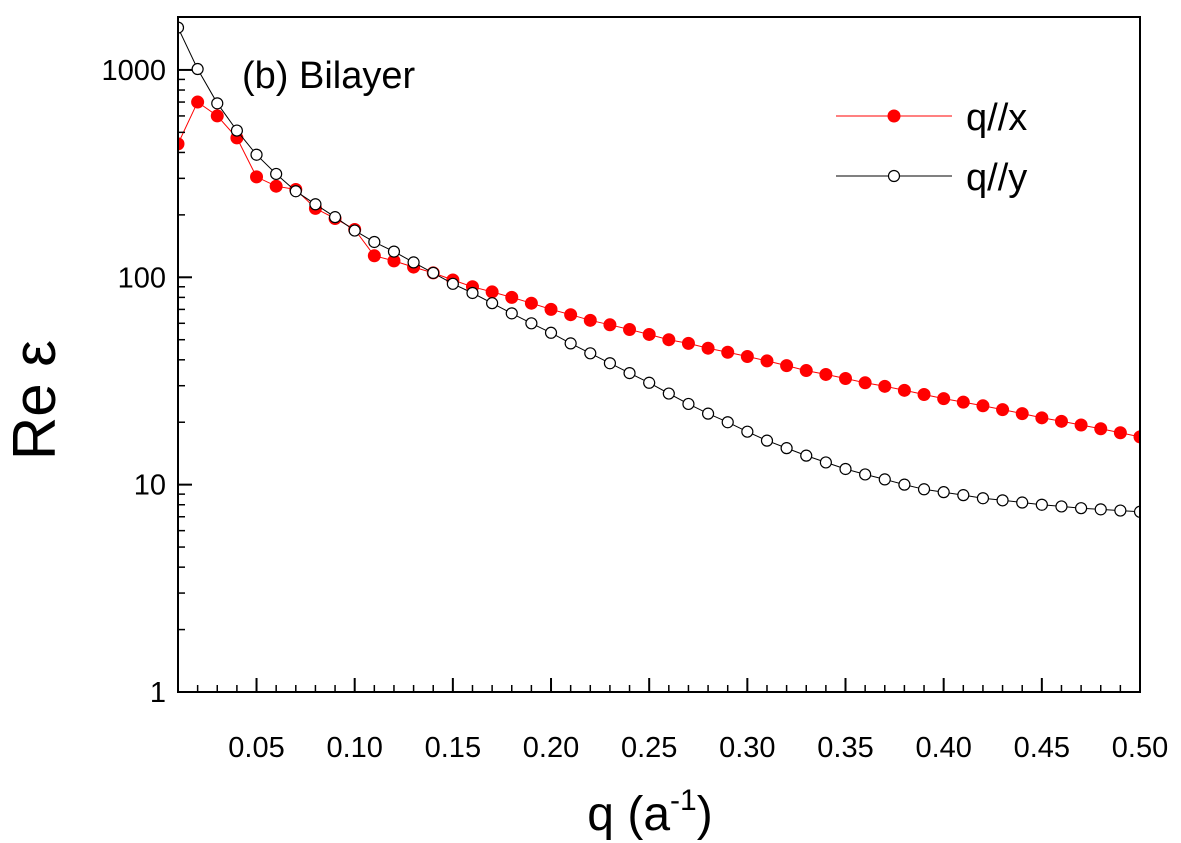  Describe the element at coordinates (328, 76) in the screenshot. I see `panel-annotation: (b) Bilayer` at that location.